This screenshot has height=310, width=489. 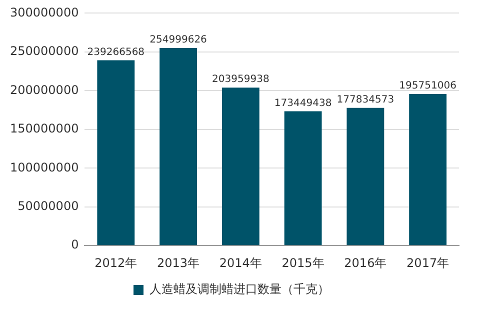 I want to click on data-label: 173449438, so click(x=303, y=103).